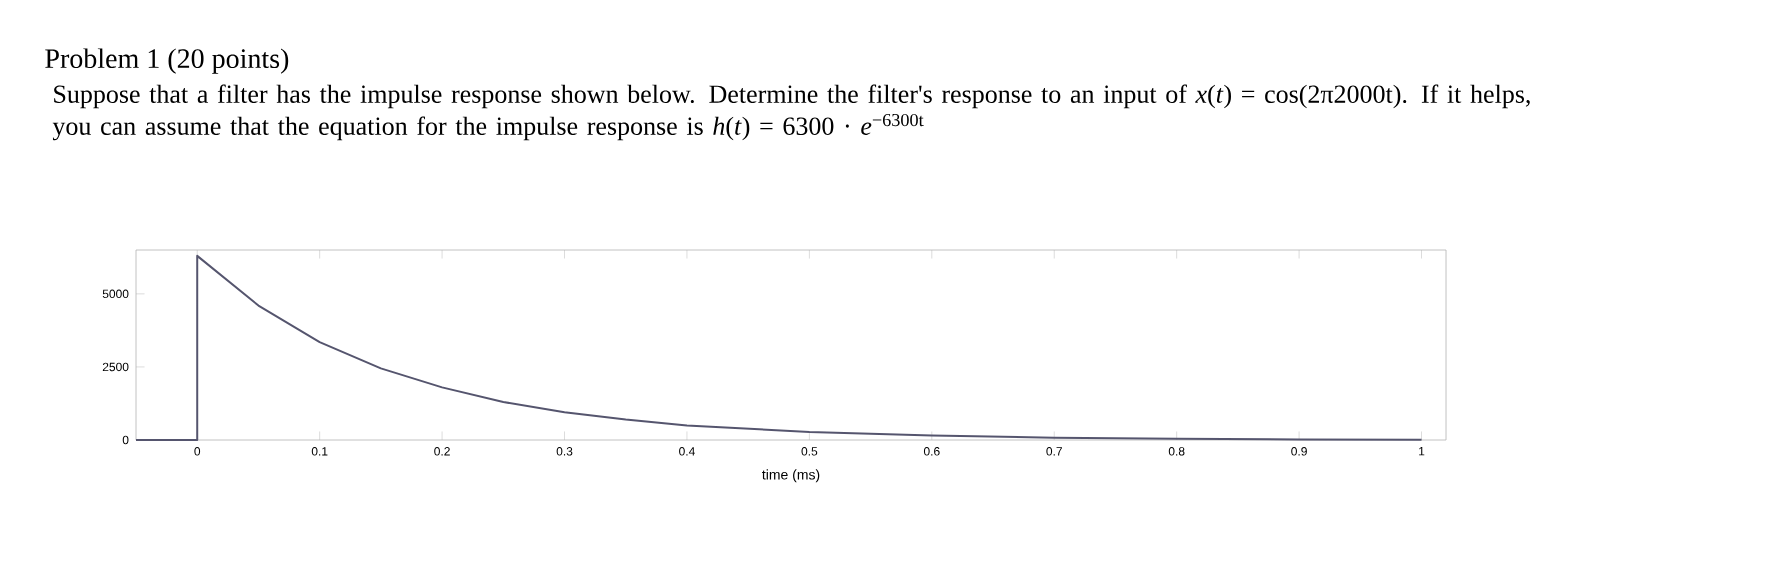 This screenshot has height=564, width=1770. What do you see at coordinates (931, 451) in the screenshot?
I see `x-tick-label: 0.6` at bounding box center [931, 451].